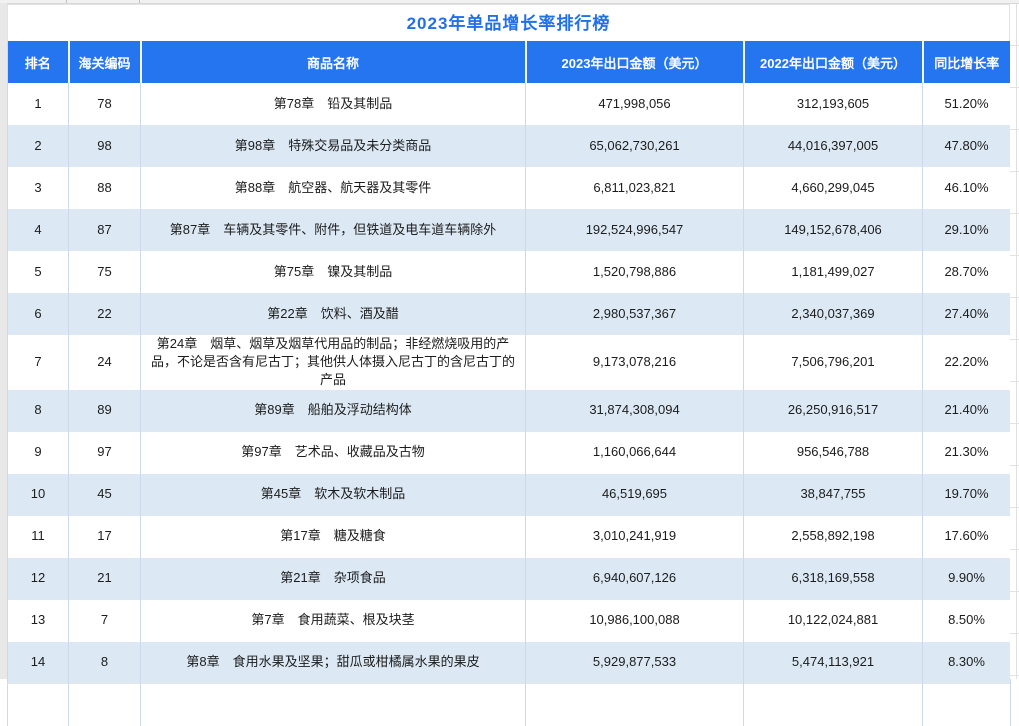  I want to click on hs-code-cell: 97, so click(104, 452).